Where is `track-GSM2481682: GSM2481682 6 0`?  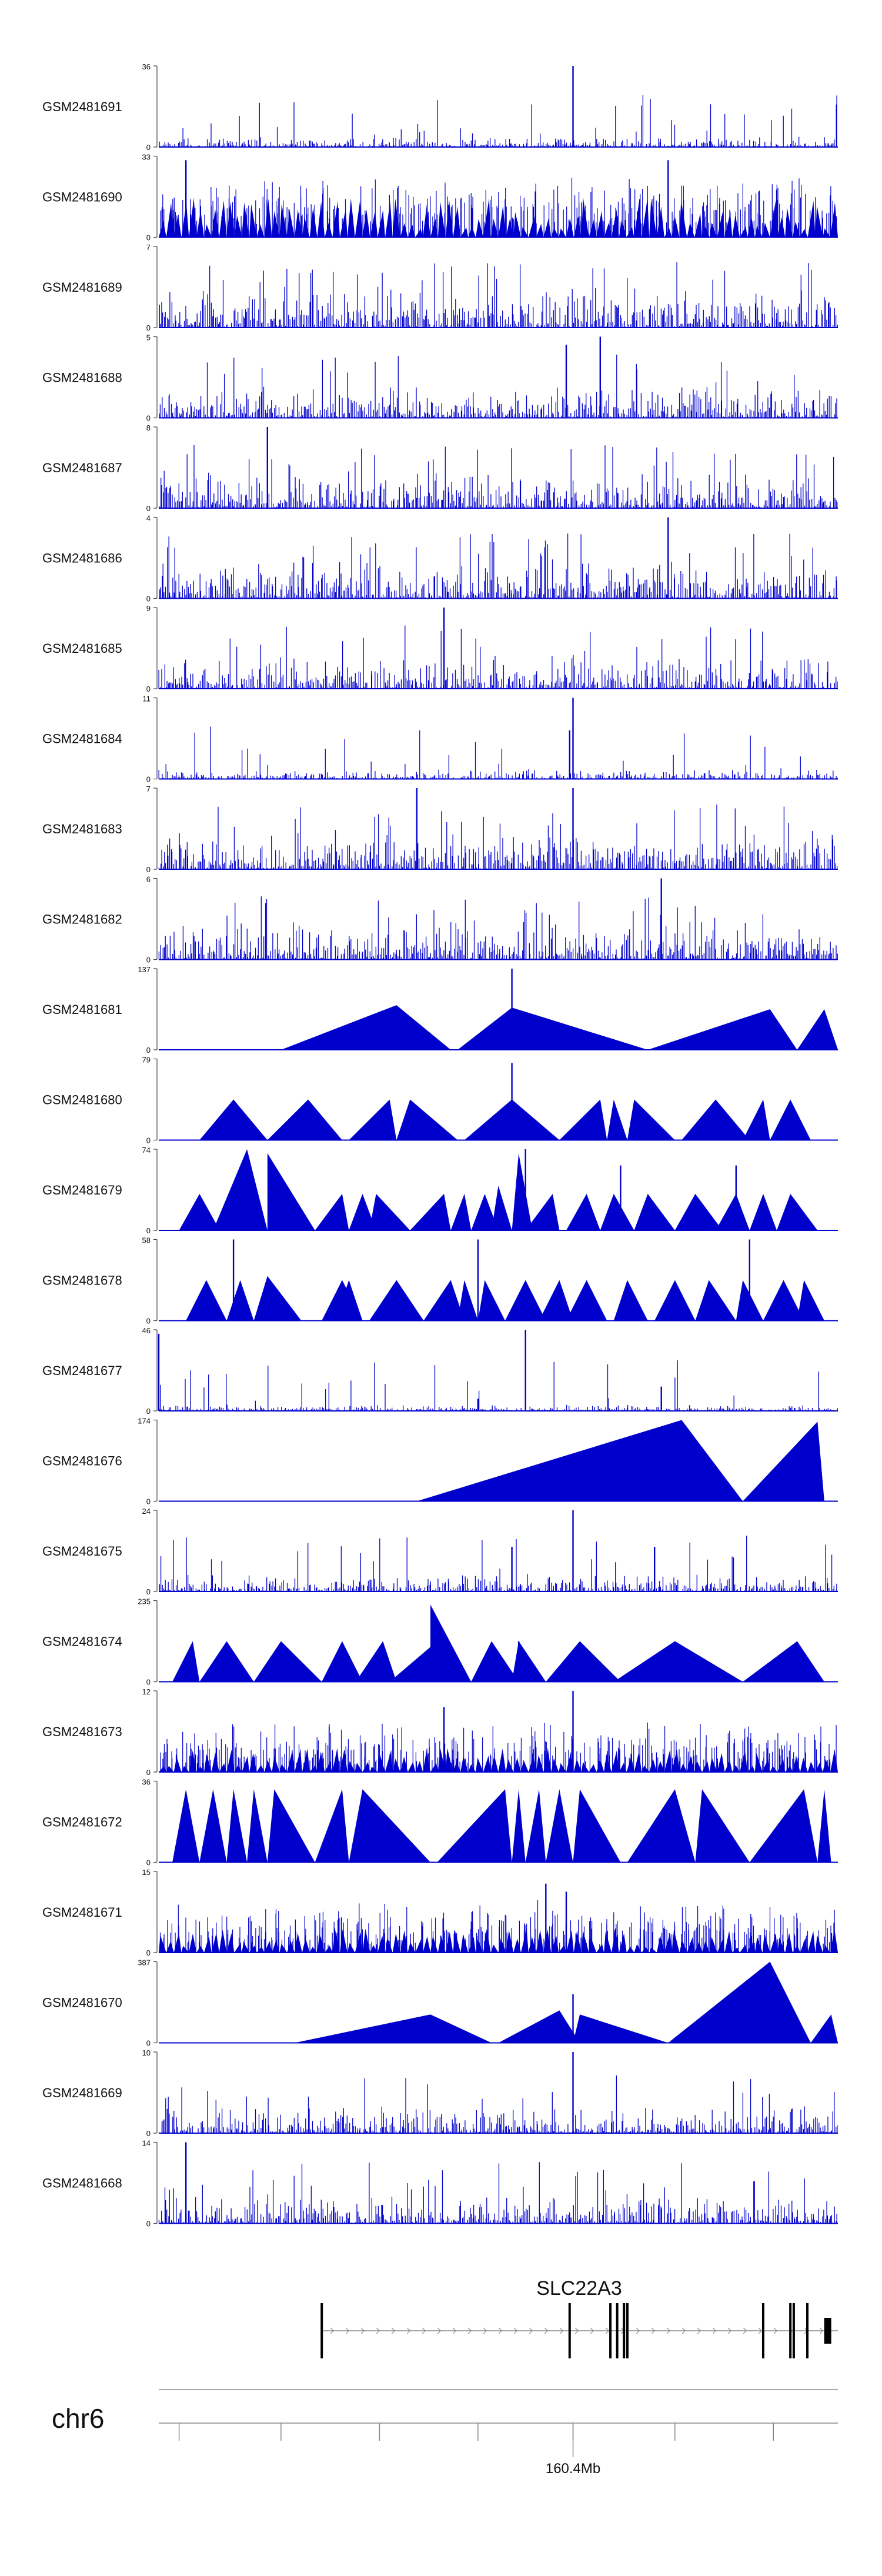
track-GSM2481682: GSM2481682 6 0 is located at coordinates (440, 920).